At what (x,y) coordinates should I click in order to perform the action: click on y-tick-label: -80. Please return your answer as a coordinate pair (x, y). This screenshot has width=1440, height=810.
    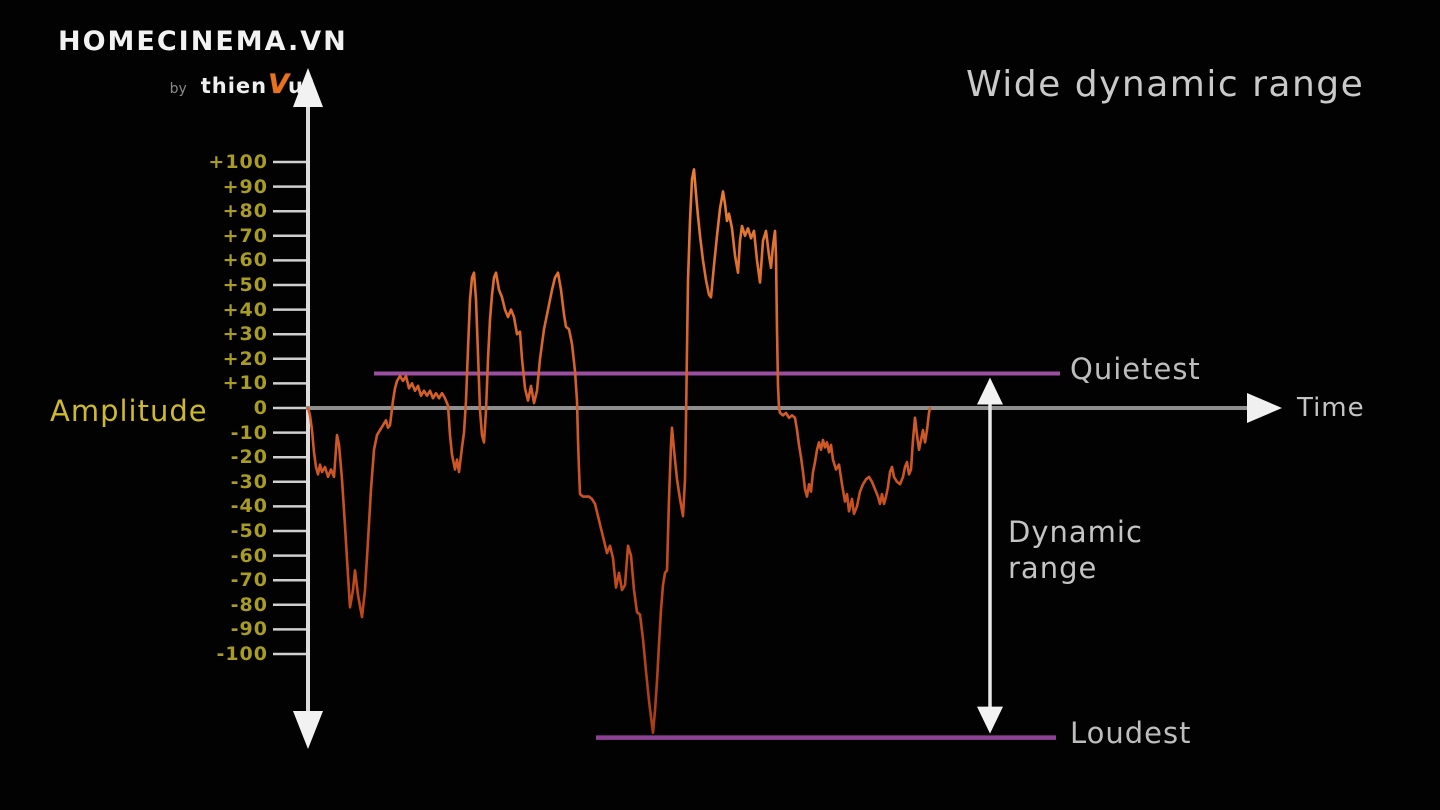
    Looking at the image, I should click on (249, 604).